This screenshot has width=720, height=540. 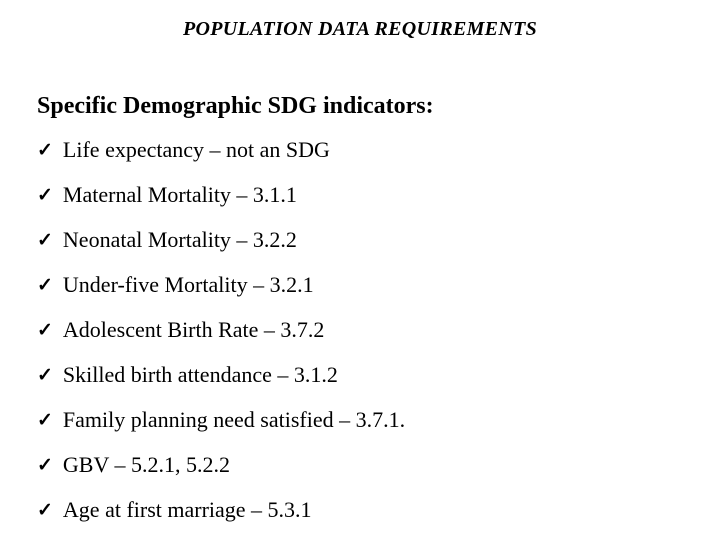 I want to click on content-heading: Specific Demographic SDG indicators:, so click(x=235, y=106).